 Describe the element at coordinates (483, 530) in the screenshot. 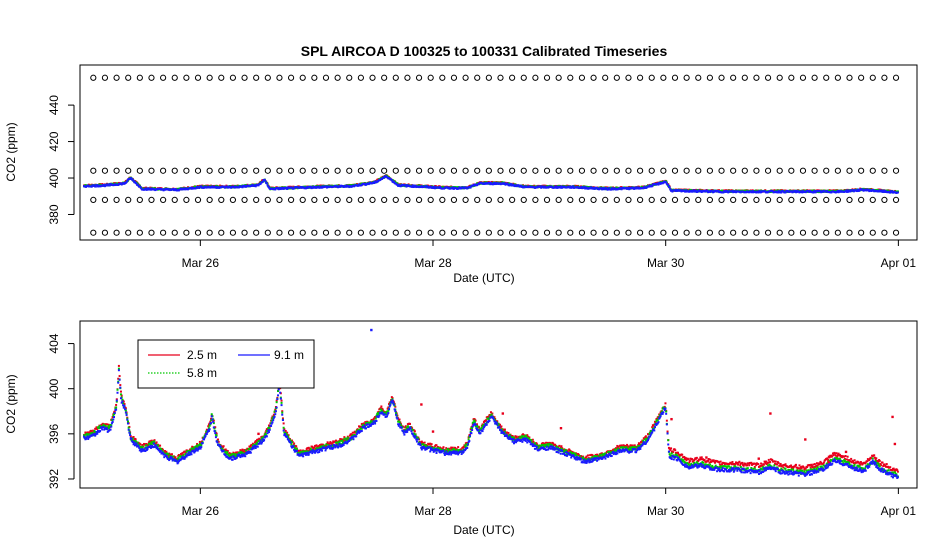

I see `bottom-x-axis-label: Date (UTC)` at that location.